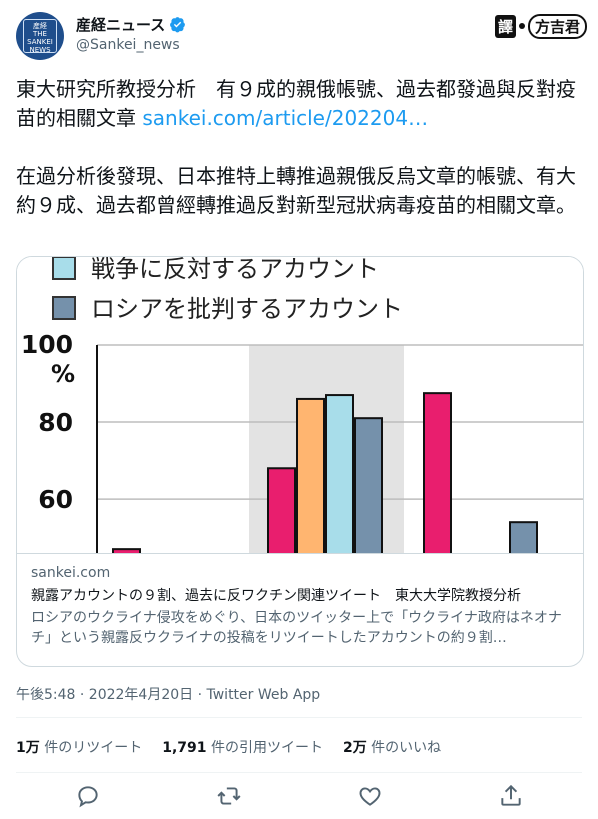 This screenshot has height=819, width=598. What do you see at coordinates (55, 499) in the screenshot?
I see `chart-y-tick-label: 60` at bounding box center [55, 499].